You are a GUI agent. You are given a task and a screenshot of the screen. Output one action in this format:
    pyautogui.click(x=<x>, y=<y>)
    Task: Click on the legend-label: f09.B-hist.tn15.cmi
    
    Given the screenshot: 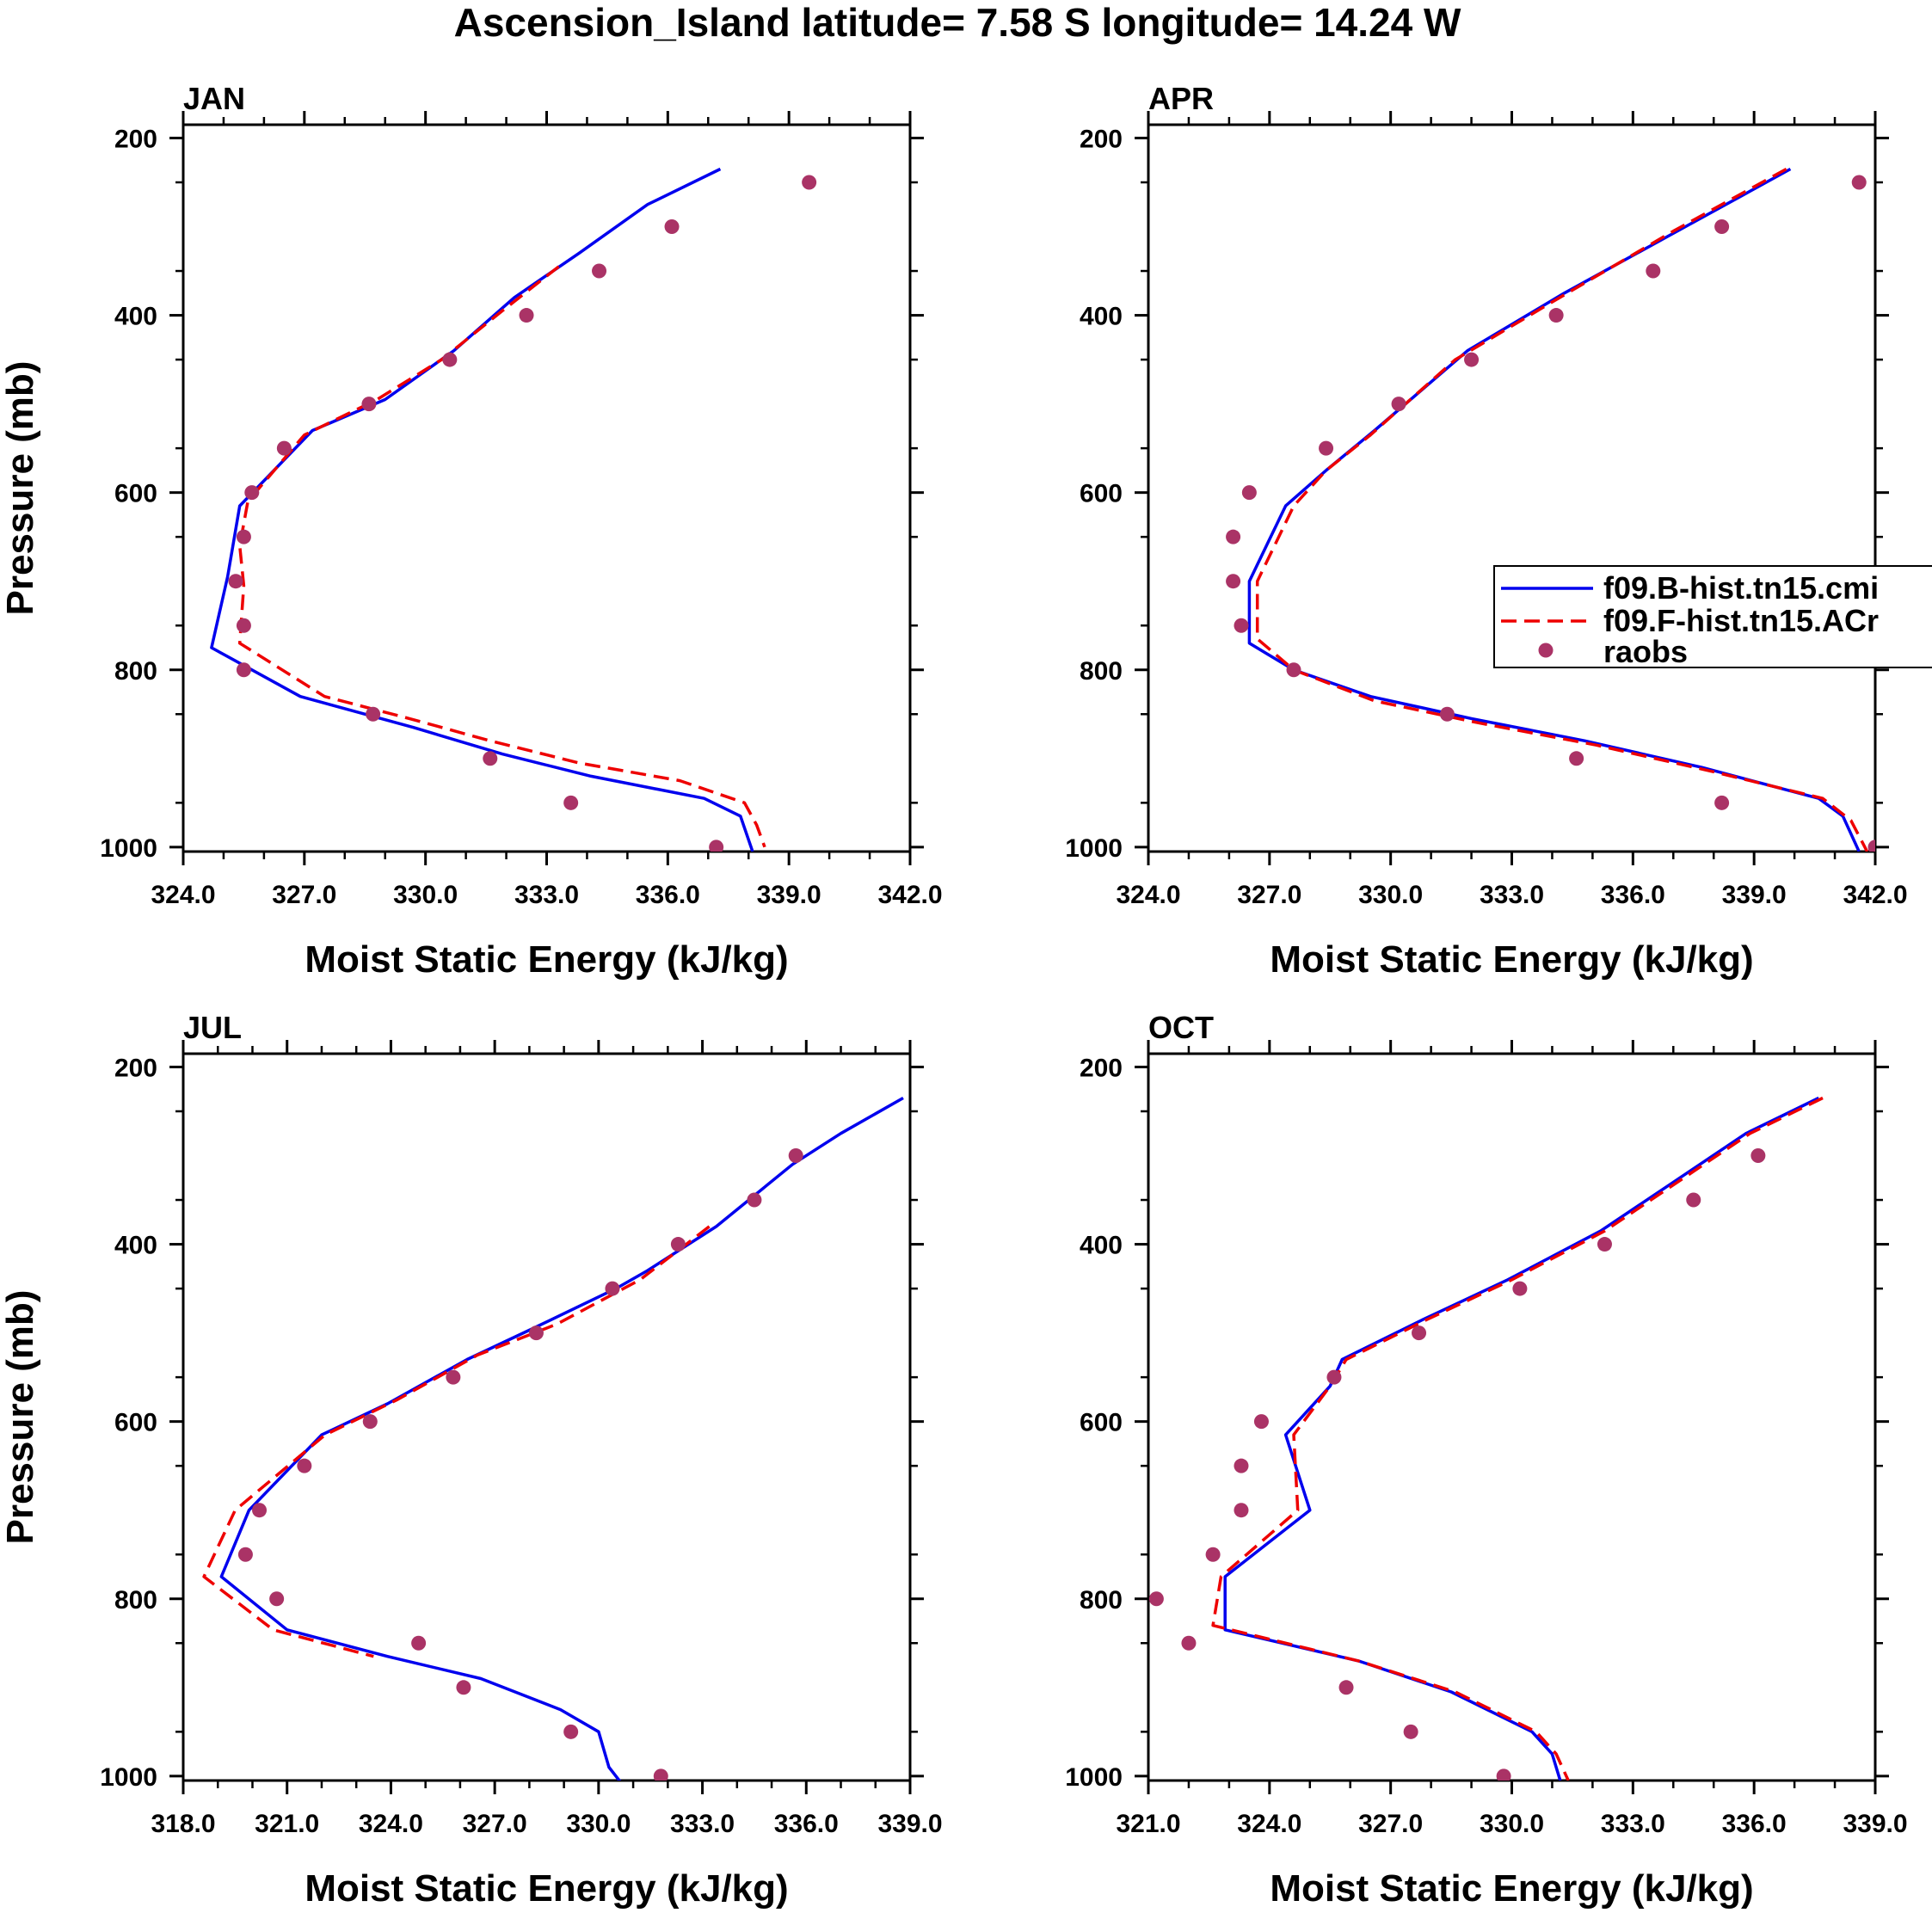 What is the action you would take?
    pyautogui.click(x=1741, y=588)
    